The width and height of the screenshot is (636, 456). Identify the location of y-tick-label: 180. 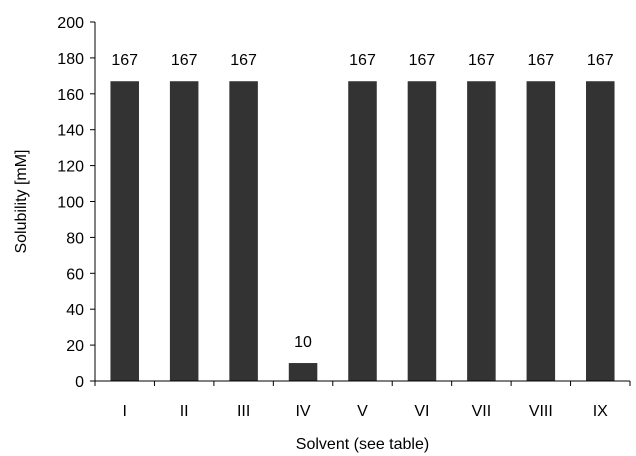
(70, 59).